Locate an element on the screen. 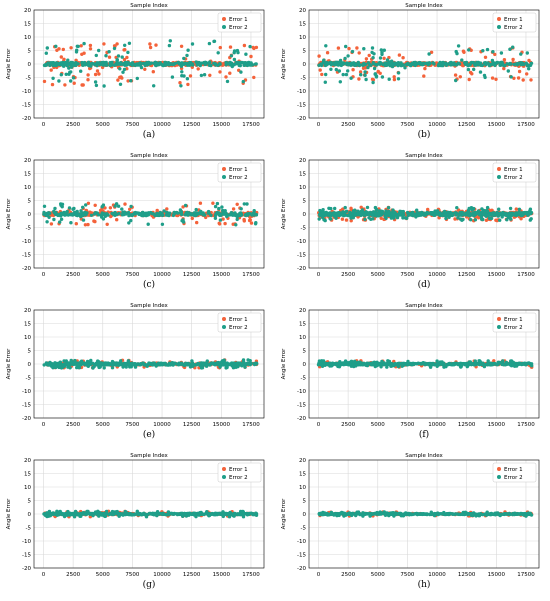 The image size is (550, 601). y-tick-label: -20 is located at coordinates (26, 419).